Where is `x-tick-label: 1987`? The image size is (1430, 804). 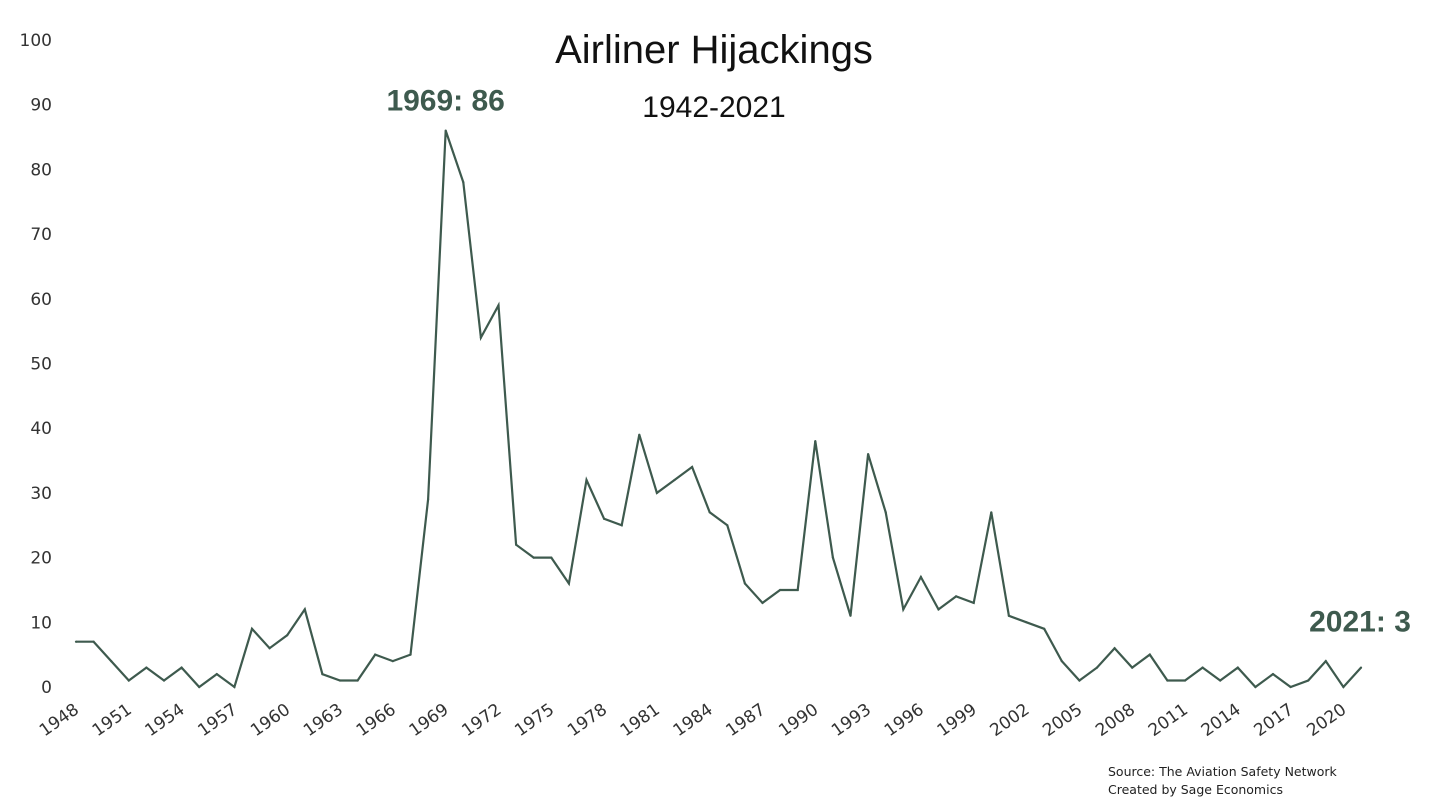 x-tick-label: 1987 is located at coordinates (745, 720).